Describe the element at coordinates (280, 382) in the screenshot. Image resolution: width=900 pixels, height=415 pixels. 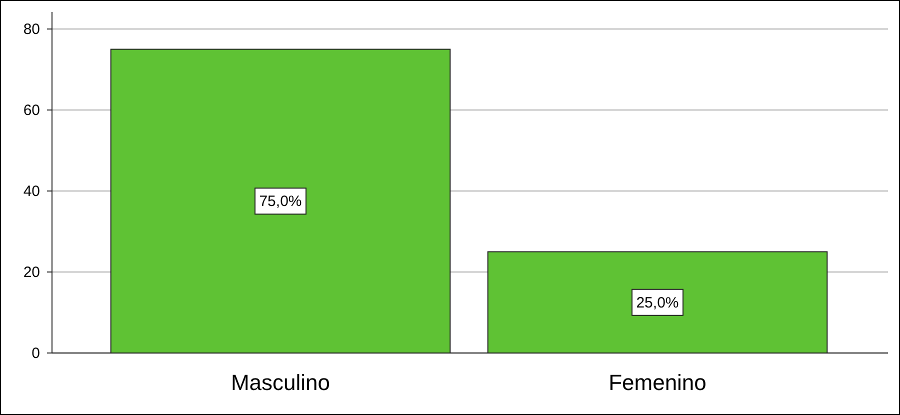
I see `x-tick-label: Masculino` at that location.